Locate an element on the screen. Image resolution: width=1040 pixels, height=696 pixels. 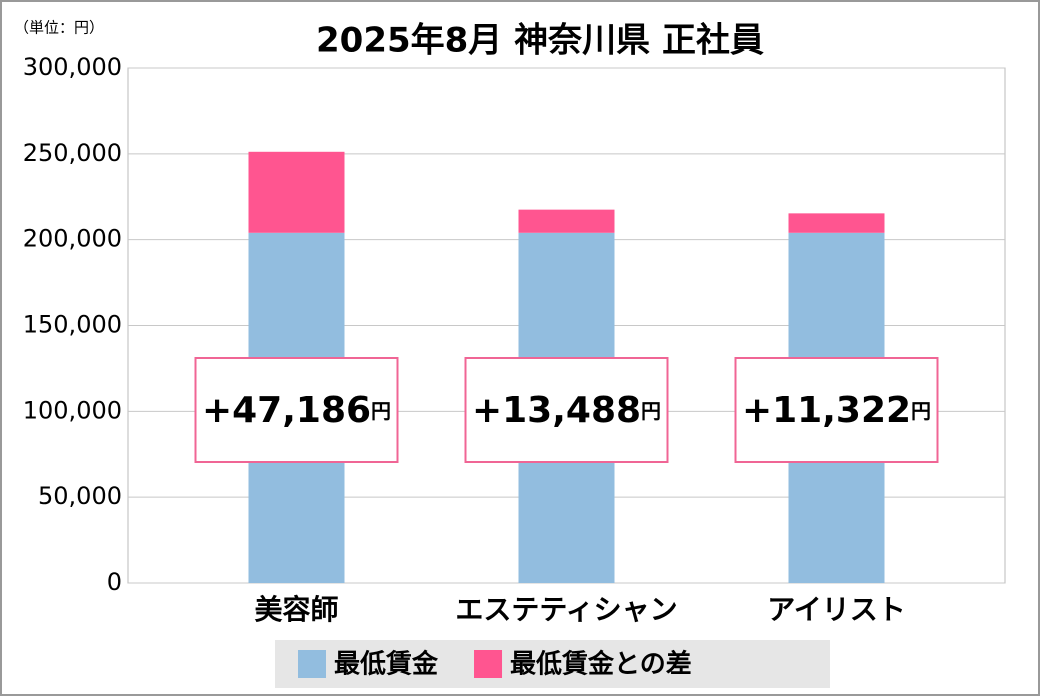
y-tick-label: 200,000 is located at coordinates (72, 239).